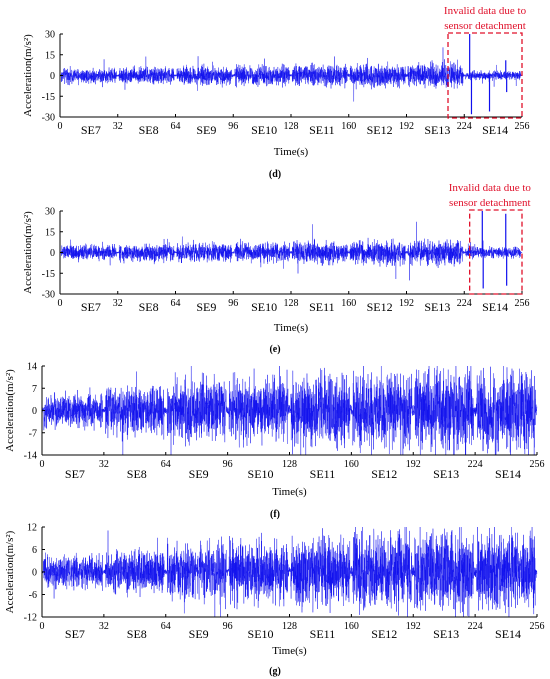 The image size is (550, 679). Describe the element at coordinates (275, 671) in the screenshot. I see `panel-label: (g)` at that location.